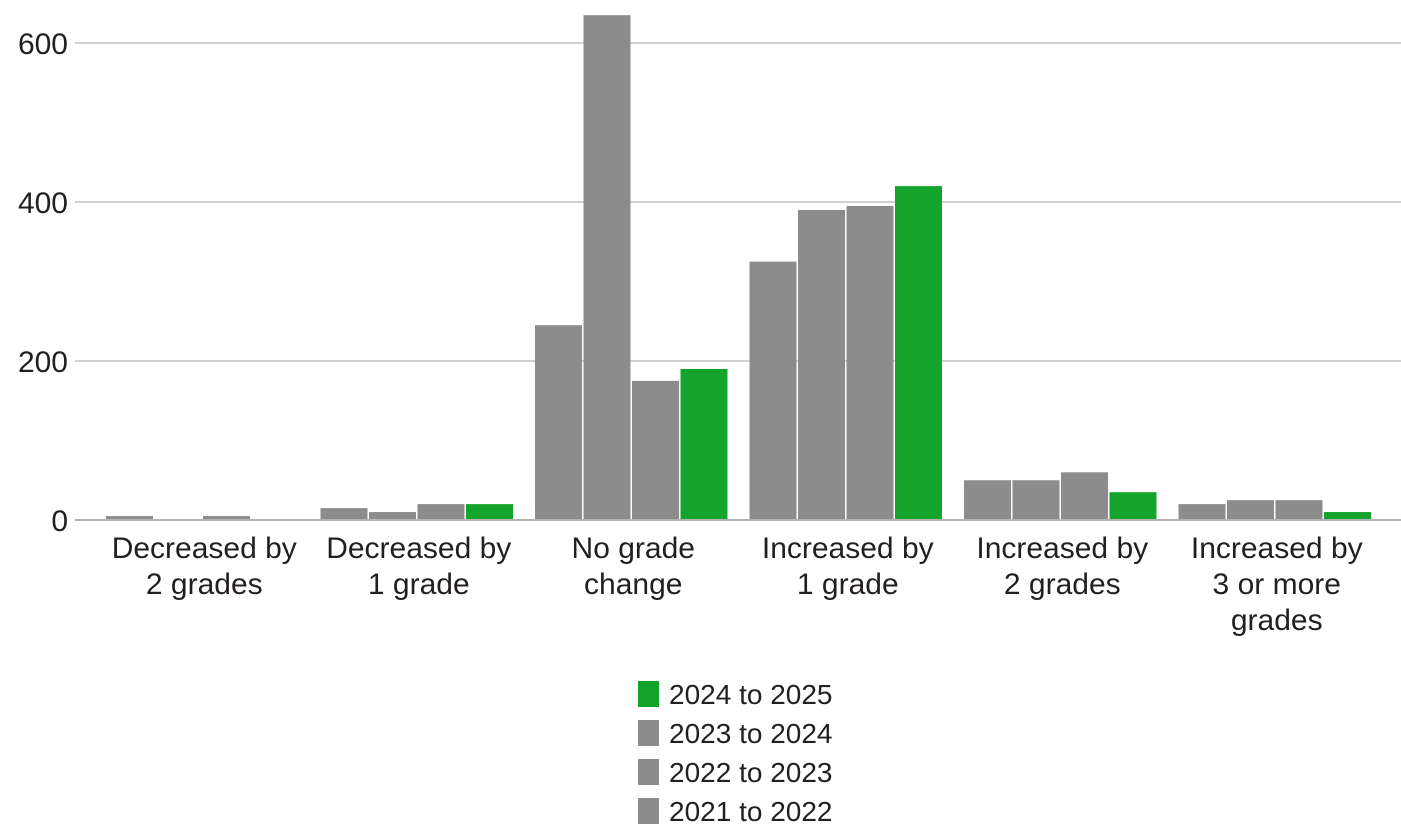 This screenshot has width=1401, height=824. Describe the element at coordinates (751, 694) in the screenshot. I see `legend-label: 2024 to 2025` at that location.